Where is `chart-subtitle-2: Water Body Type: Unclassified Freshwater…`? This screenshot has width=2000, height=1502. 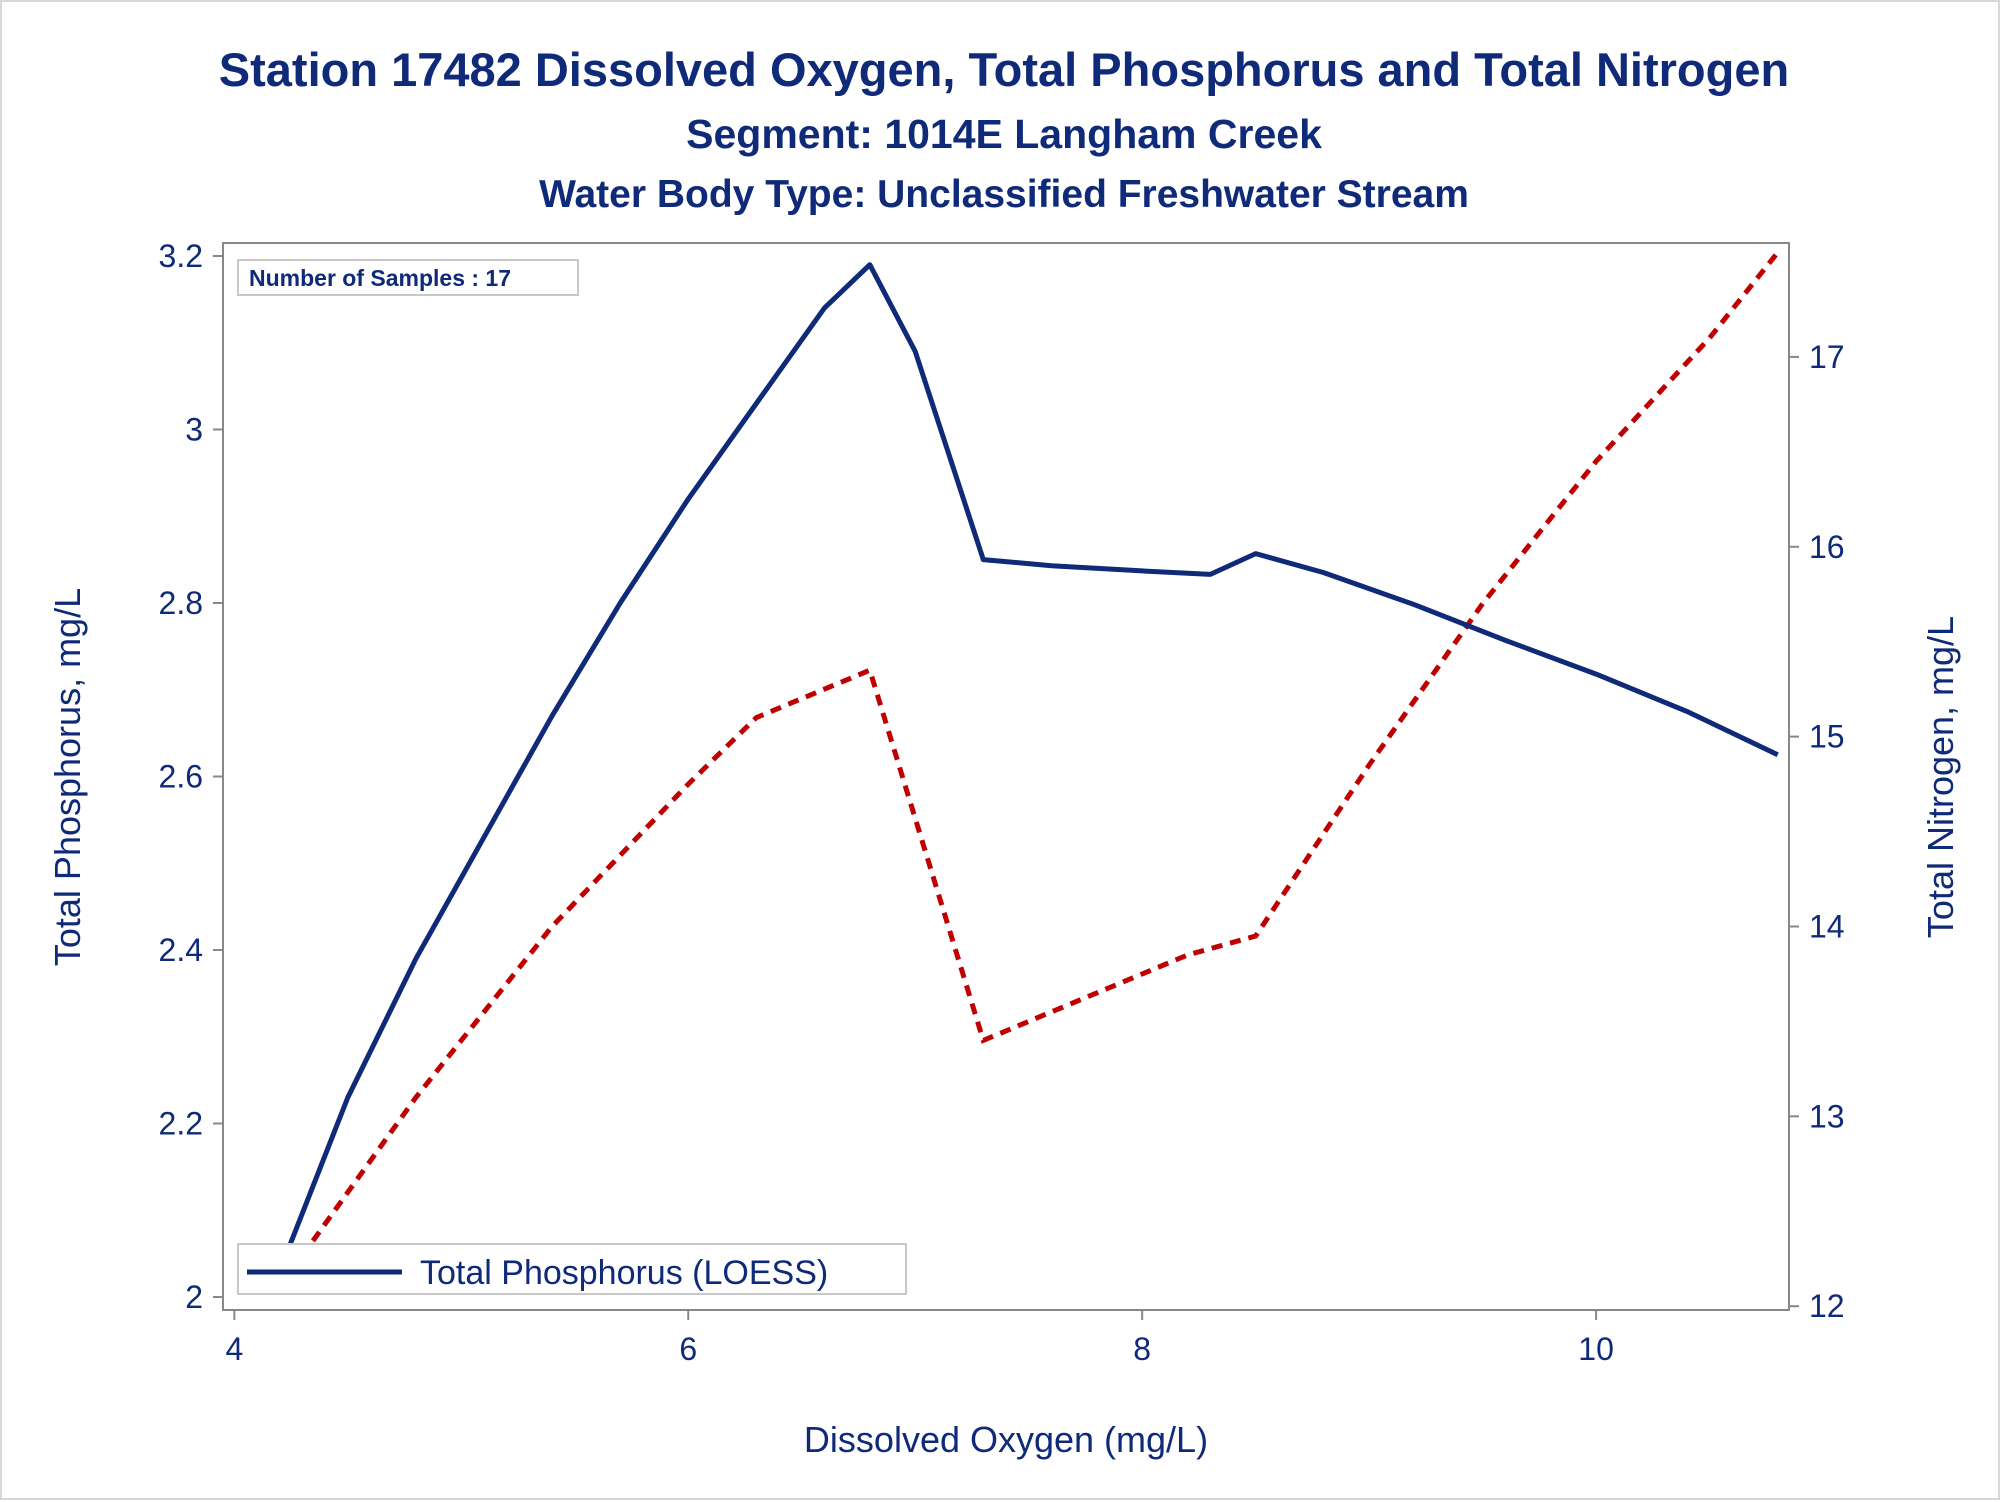
chart-subtitle-2: Water Body Type: Unclassified Freshwater… is located at coordinates (1004, 194).